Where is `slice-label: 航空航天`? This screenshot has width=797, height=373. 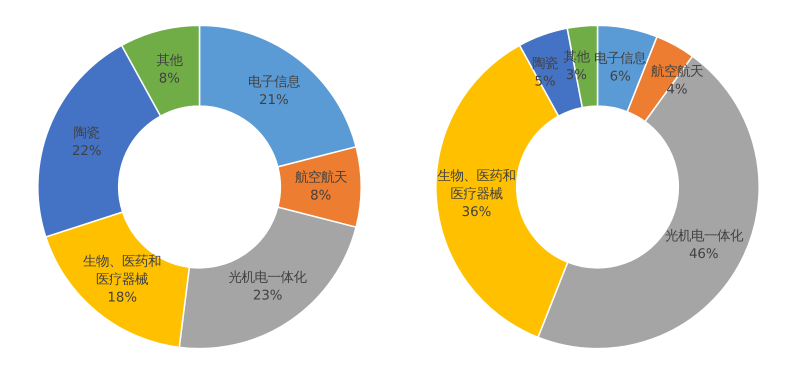
slice-label: 航空航天 is located at coordinates (320, 178).